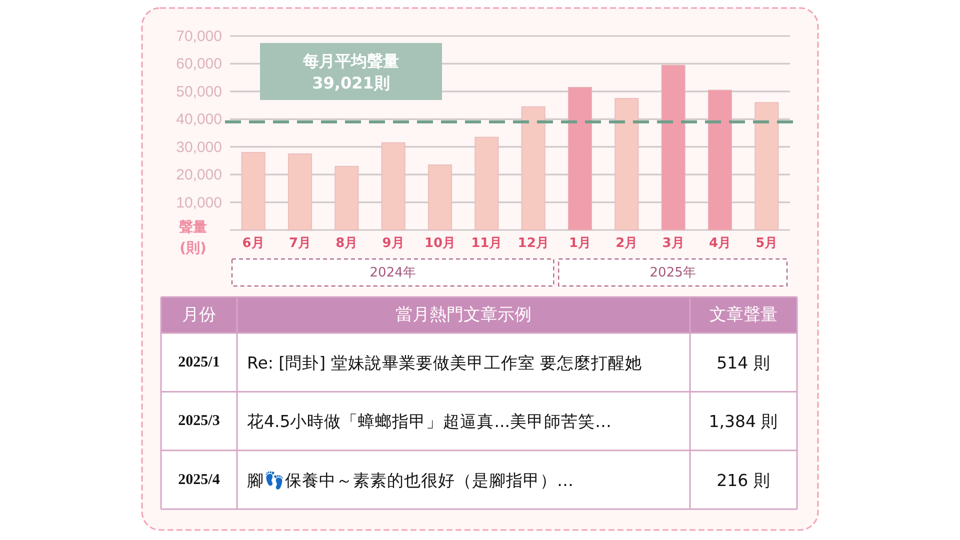  I want to click on text: Re: [問卦] 堂妹說畢業要做美甲工作室 要怎麼打醒她, so click(444, 362).